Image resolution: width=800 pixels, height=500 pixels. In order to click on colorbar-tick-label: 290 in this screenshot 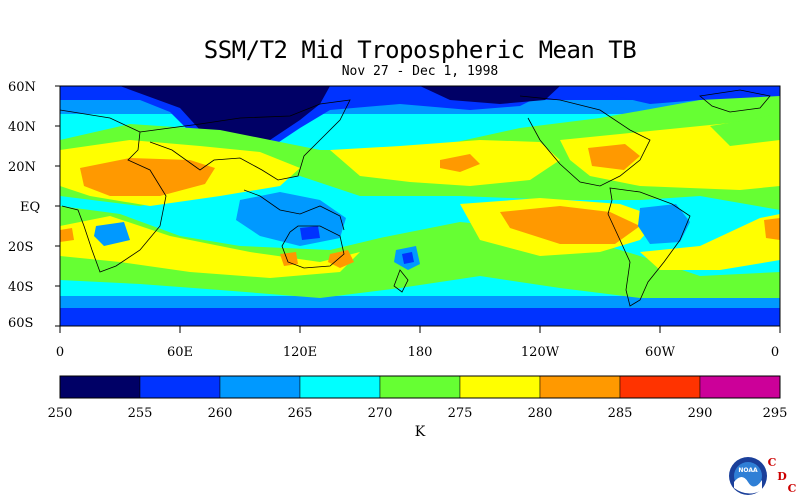, I will do `click(700, 413)`.